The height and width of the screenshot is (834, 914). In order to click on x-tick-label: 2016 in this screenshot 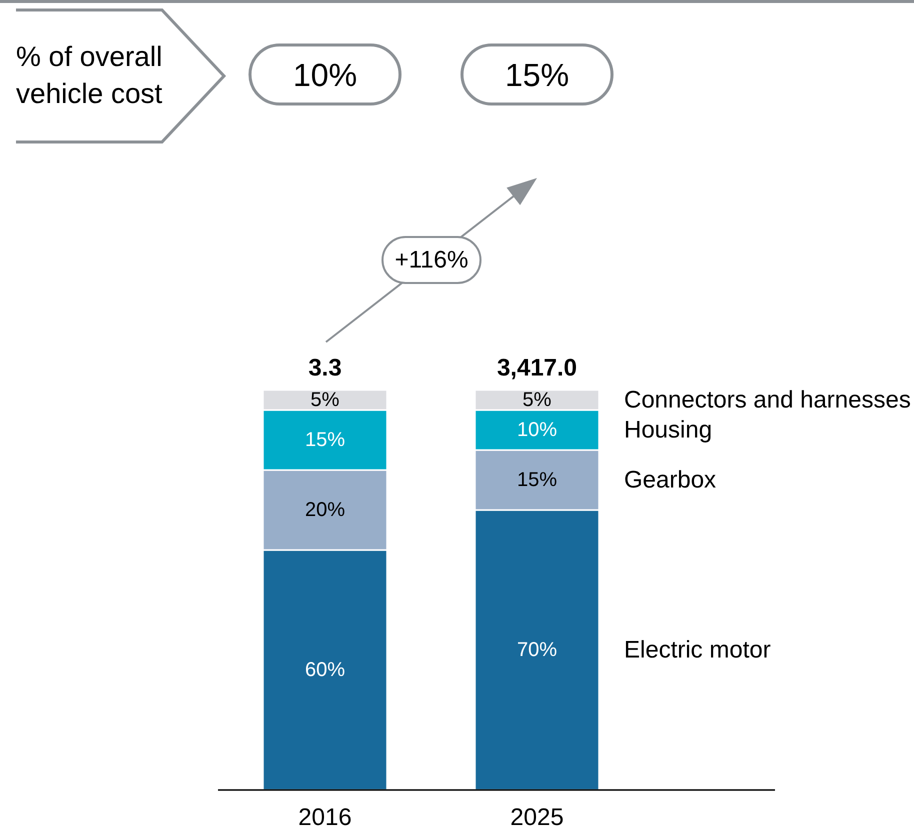, I will do `click(325, 818)`.